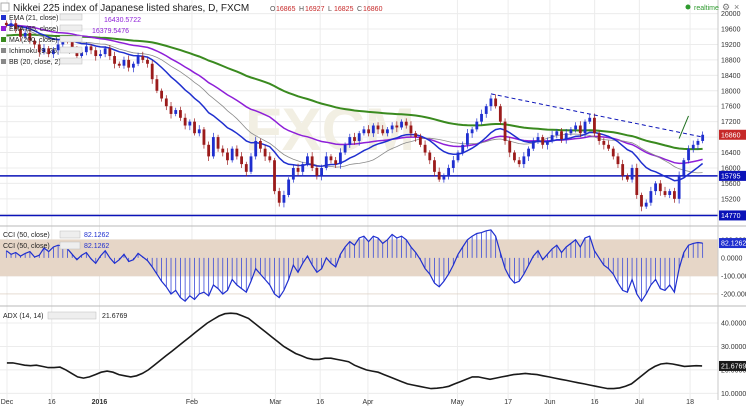  Describe the element at coordinates (275, 402) in the screenshot. I see `x-tick-label: Mar` at that location.